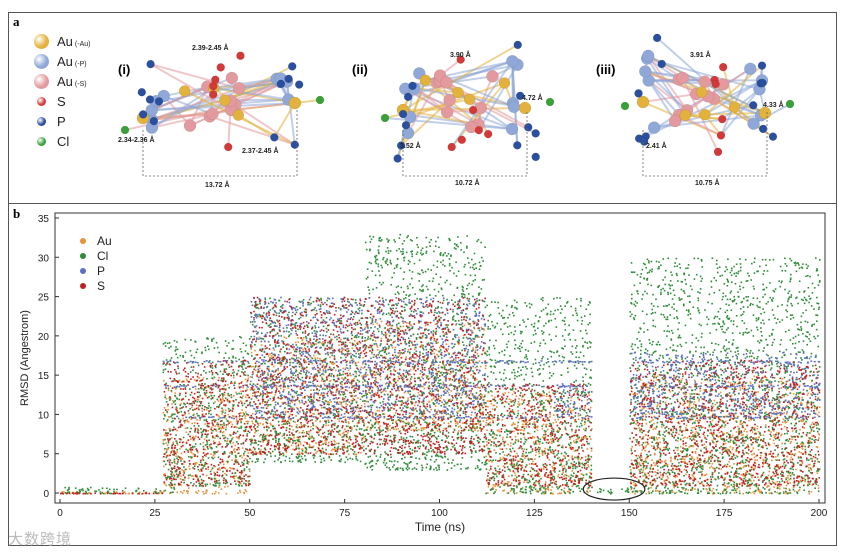 This screenshot has height=552, width=843. I want to click on atom-aup, so click(512, 129).